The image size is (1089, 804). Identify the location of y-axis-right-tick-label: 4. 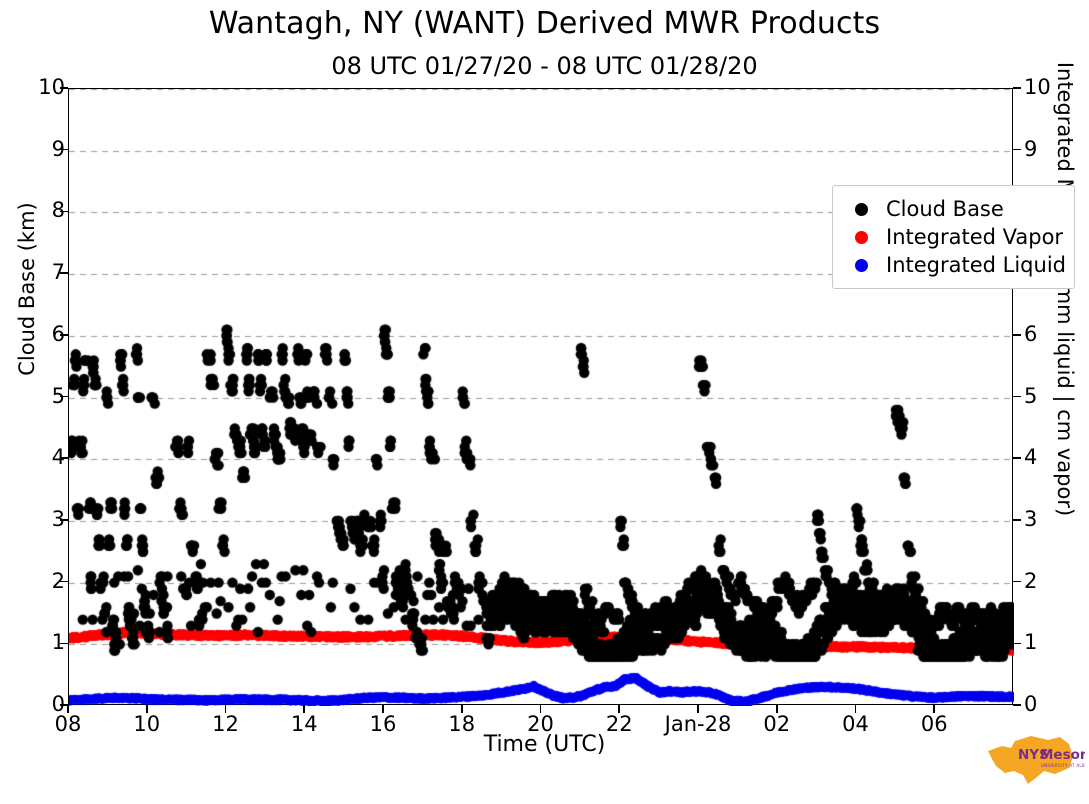
(1031, 457).